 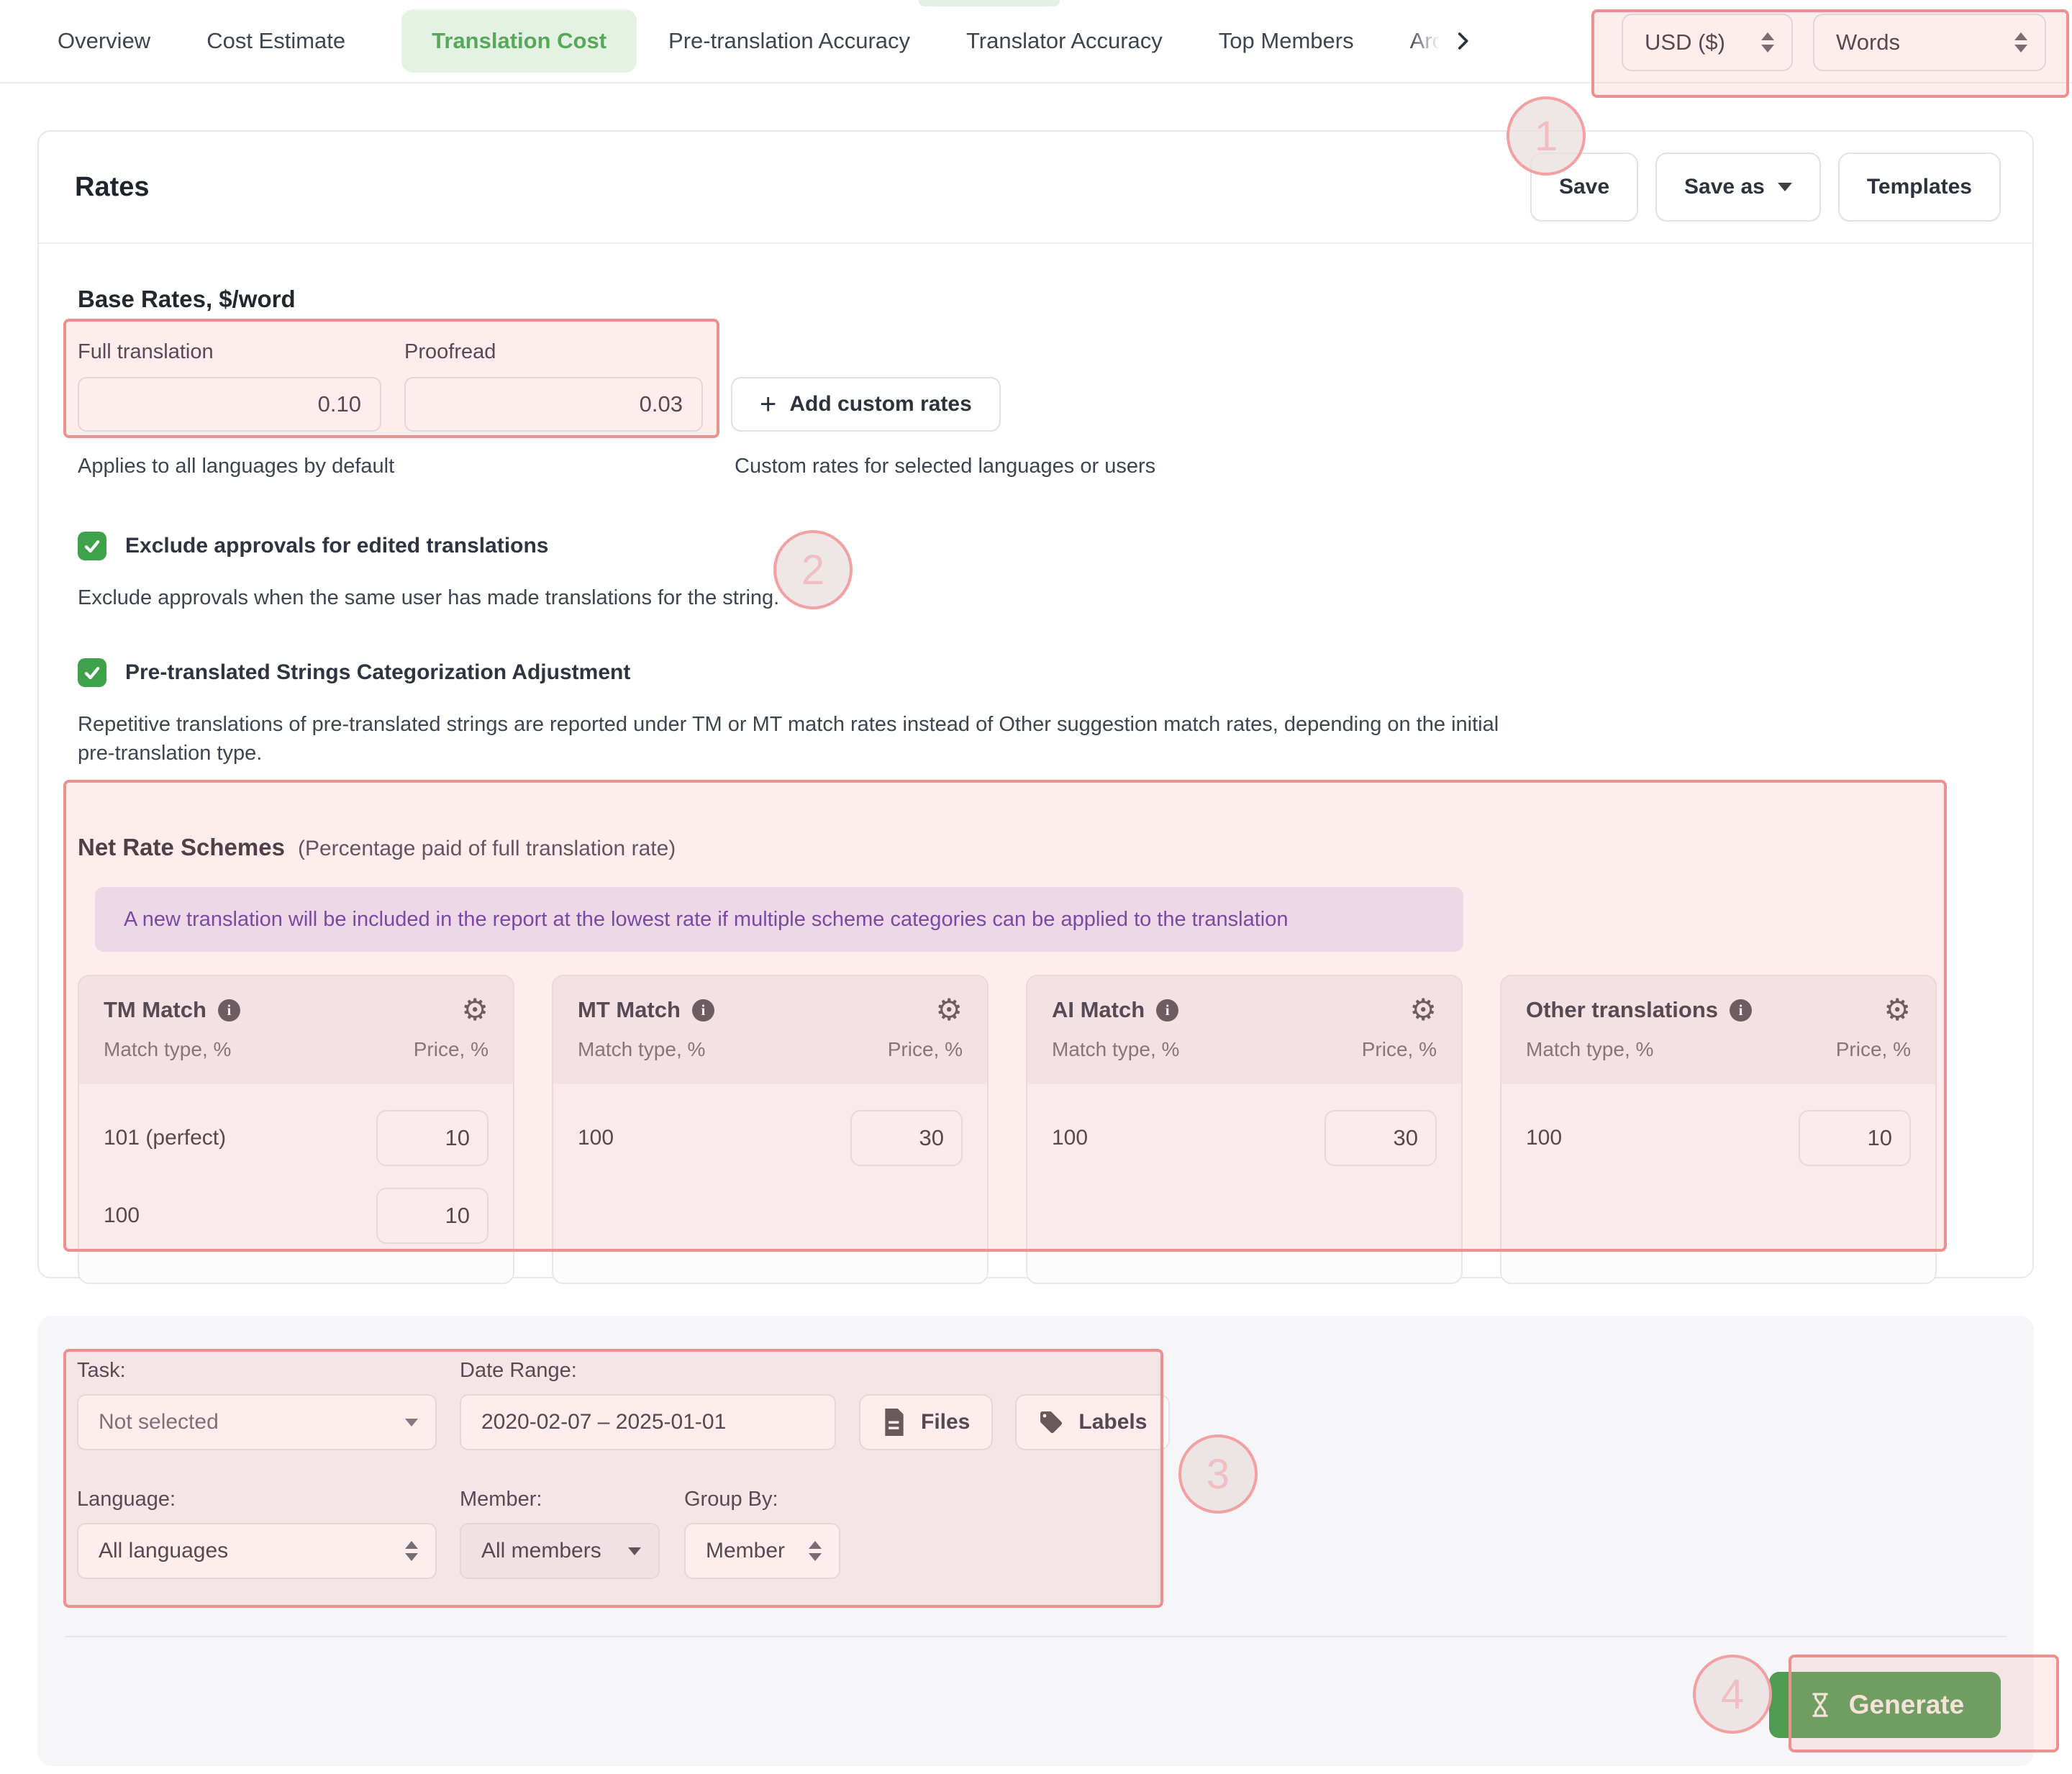 What do you see at coordinates (789, 40) in the screenshot?
I see `tab-pre-translation-accuracy: Pre-translation Accuracy` at bounding box center [789, 40].